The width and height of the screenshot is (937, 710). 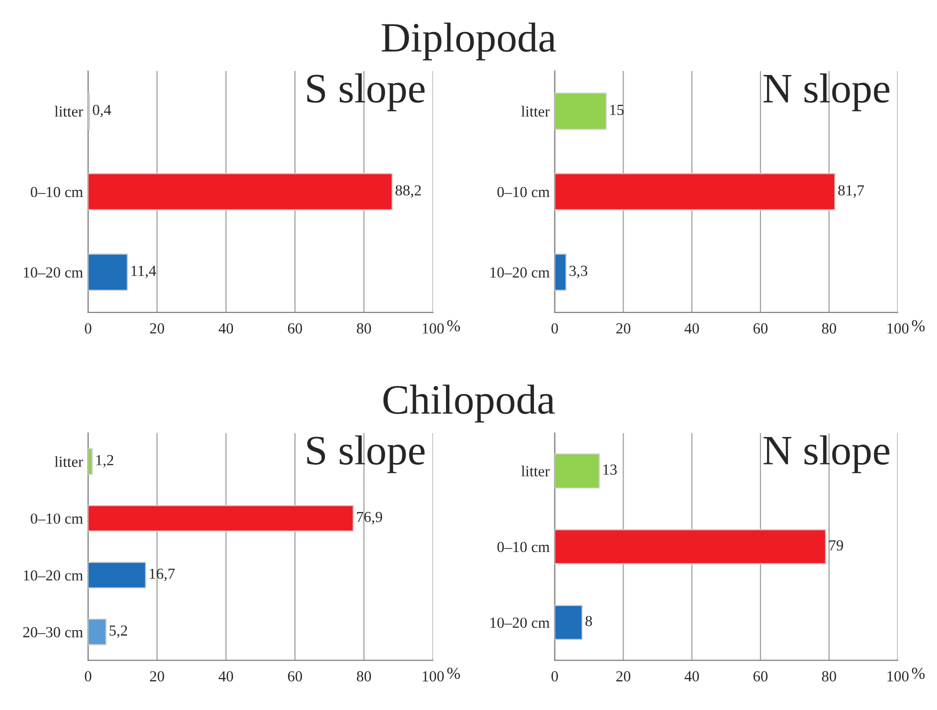 I want to click on data-label: 8, so click(x=589, y=621).